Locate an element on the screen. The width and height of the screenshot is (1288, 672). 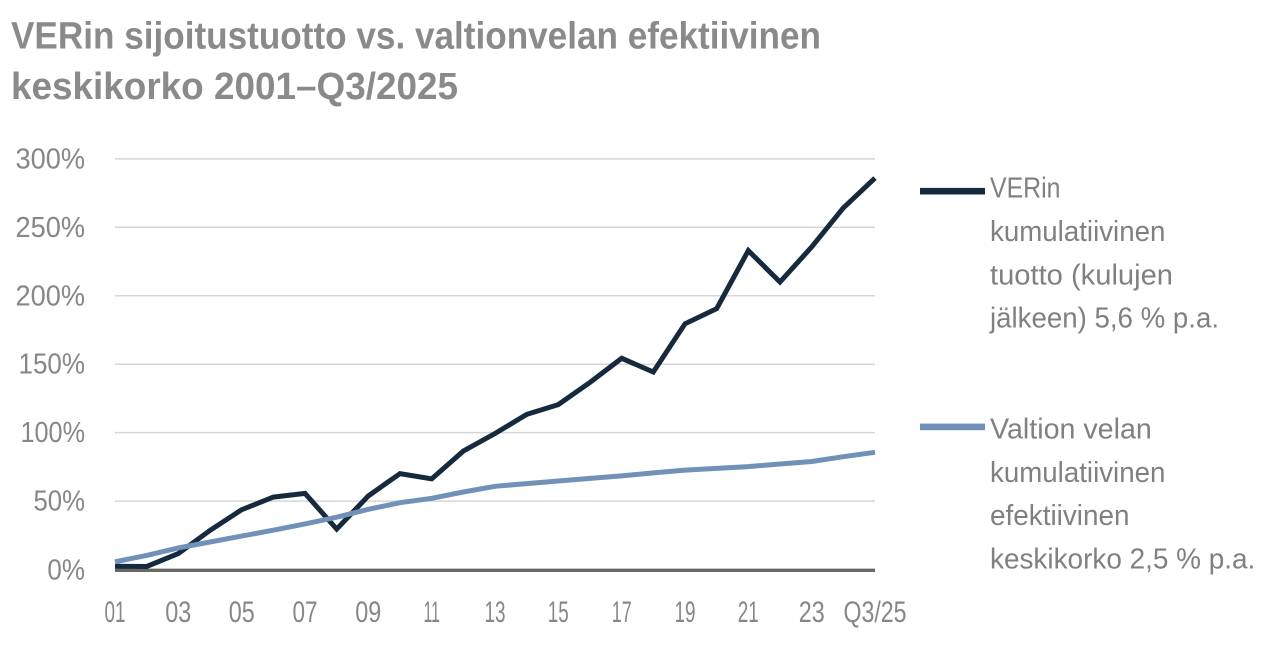
svg-text: Valtion velan is located at coordinates (1071, 430).